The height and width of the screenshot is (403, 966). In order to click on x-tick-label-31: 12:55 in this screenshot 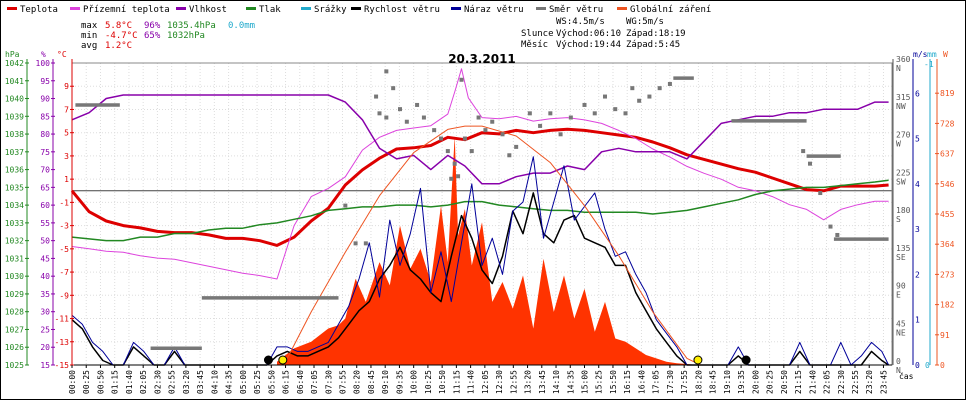, I will do `click(513, 382)`.